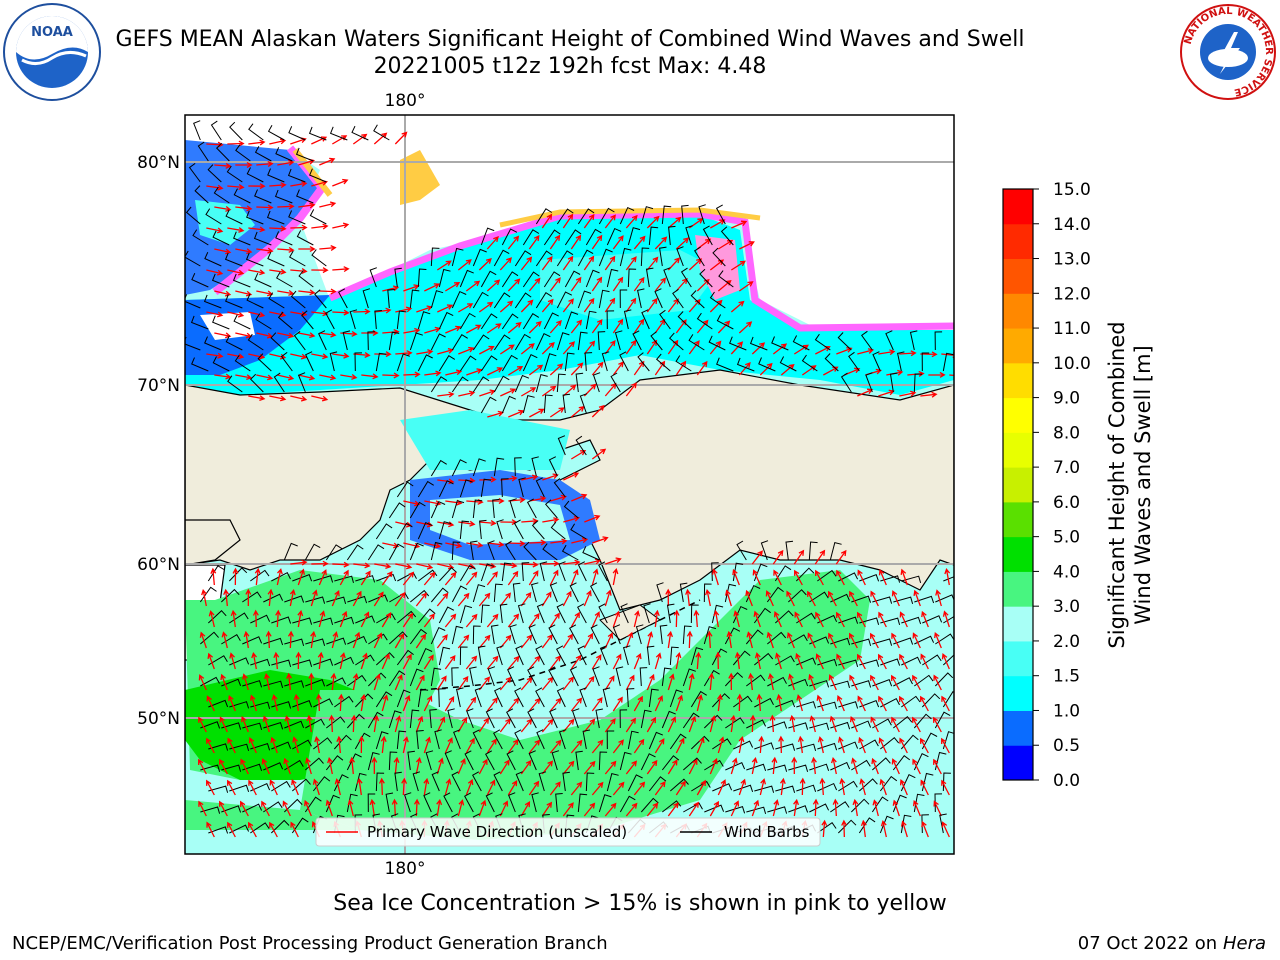  I want to click on bering-light, so click(500, 520).